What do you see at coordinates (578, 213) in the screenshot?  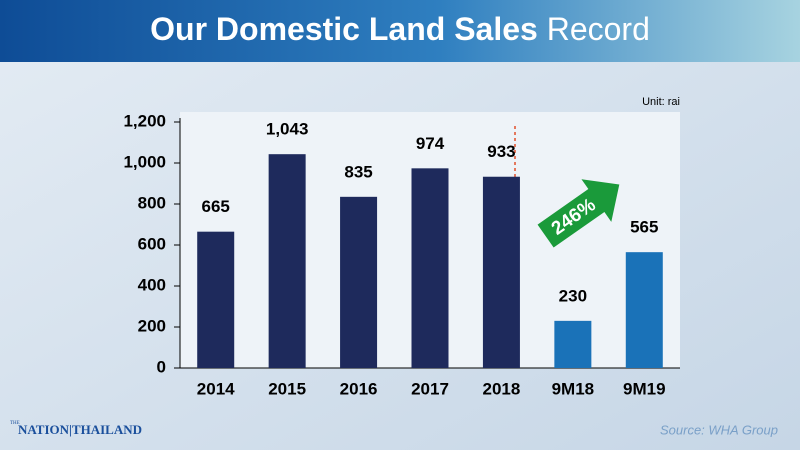 I see `arrow-shape` at bounding box center [578, 213].